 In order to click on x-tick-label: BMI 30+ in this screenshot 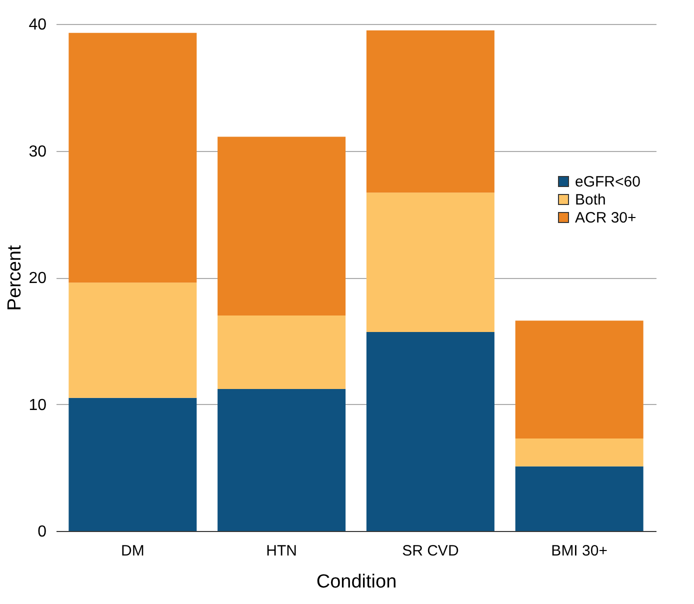, I will do `click(579, 551)`.